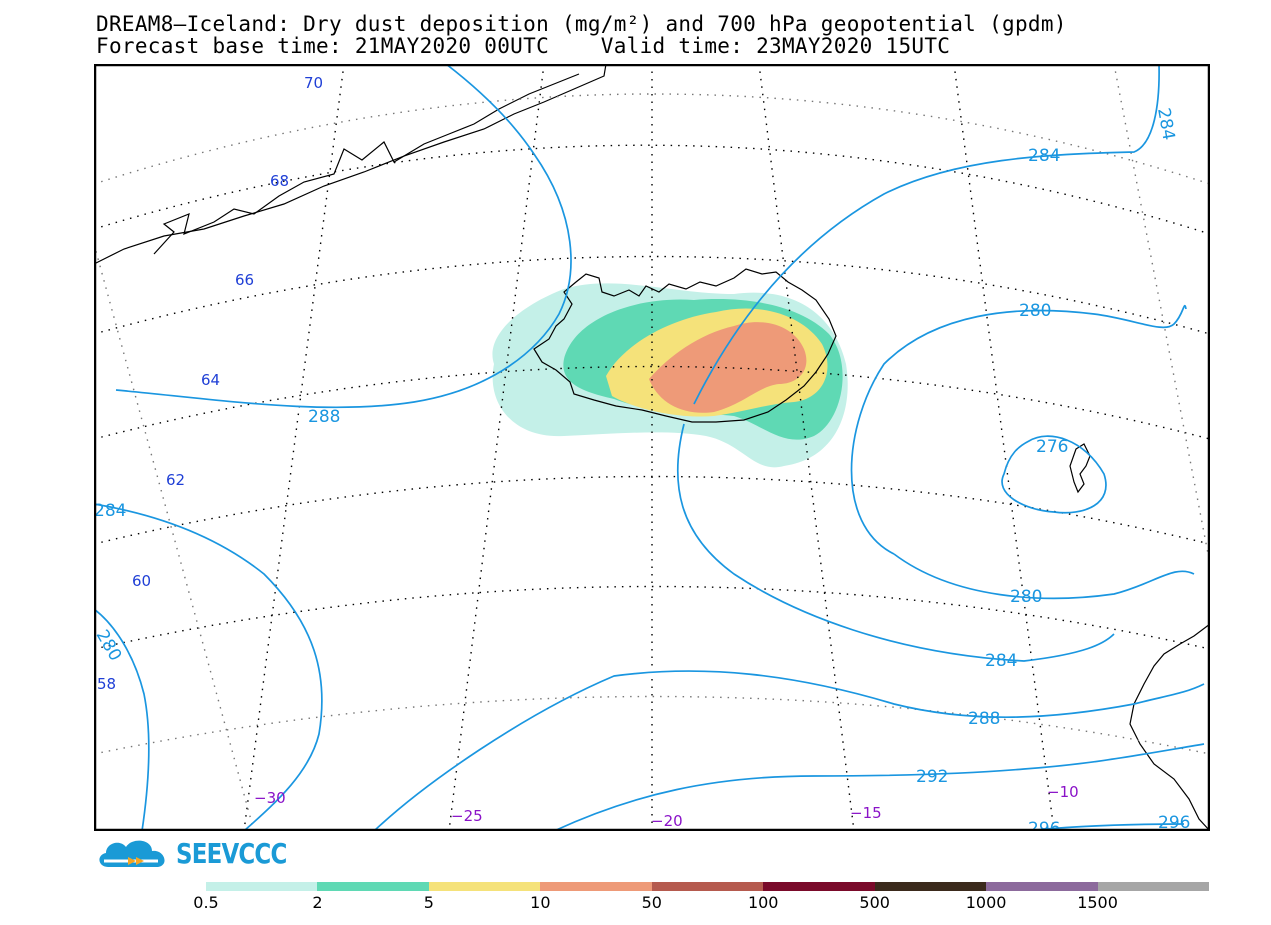 This screenshot has height=925, width=1271. What do you see at coordinates (467, 816) in the screenshot?
I see `lon-label-minus-25: −25` at bounding box center [467, 816].